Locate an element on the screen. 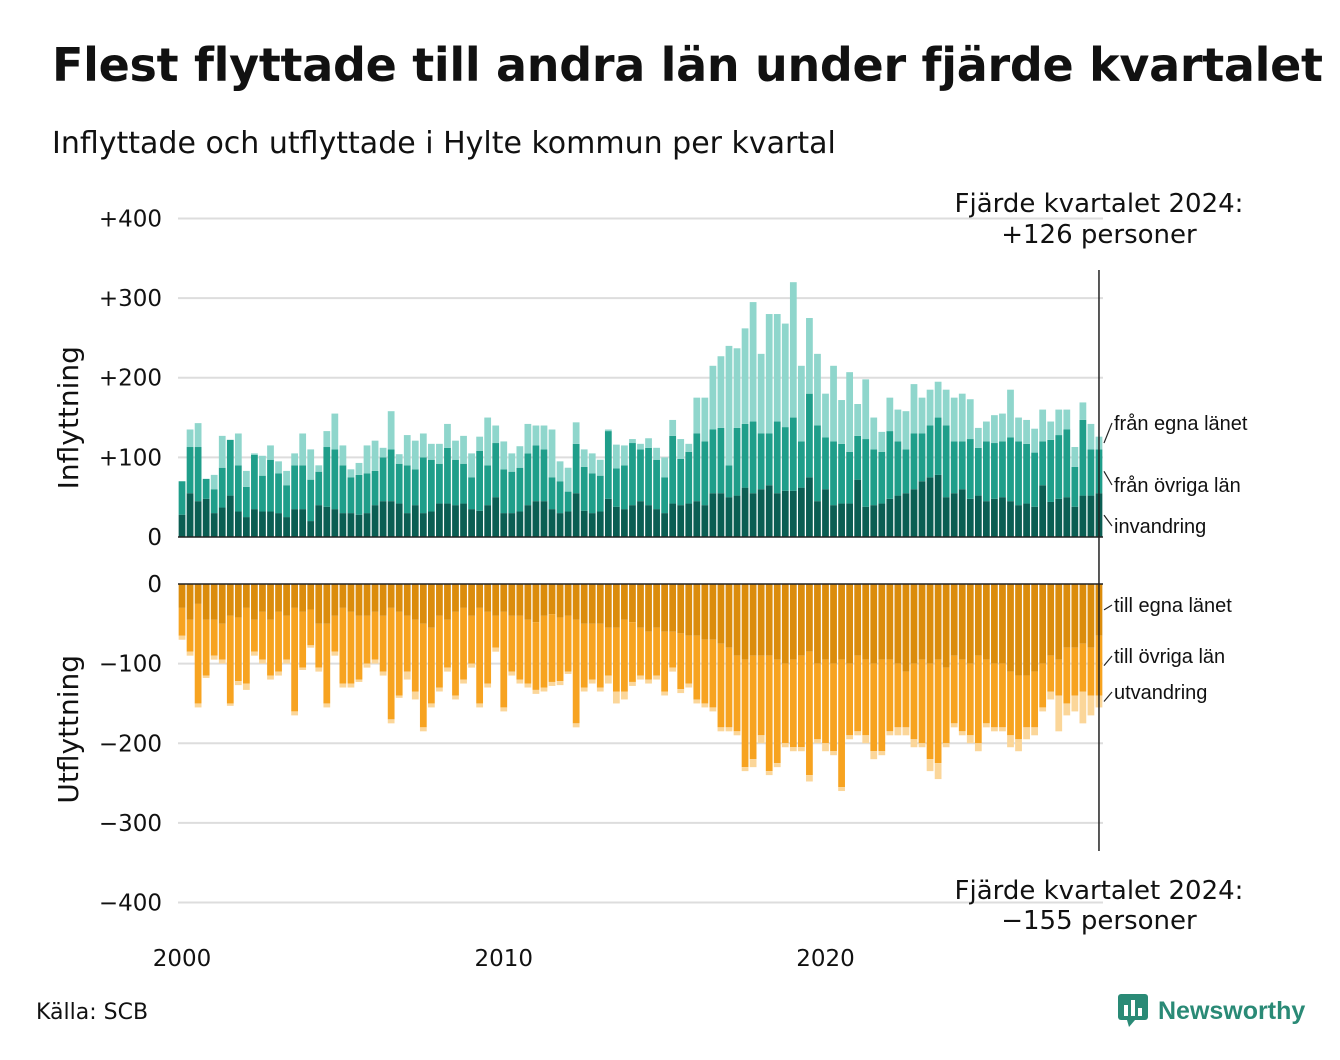 The height and width of the screenshot is (1060, 1340). brand-logo: Newsworthy is located at coordinates (1211, 1011).